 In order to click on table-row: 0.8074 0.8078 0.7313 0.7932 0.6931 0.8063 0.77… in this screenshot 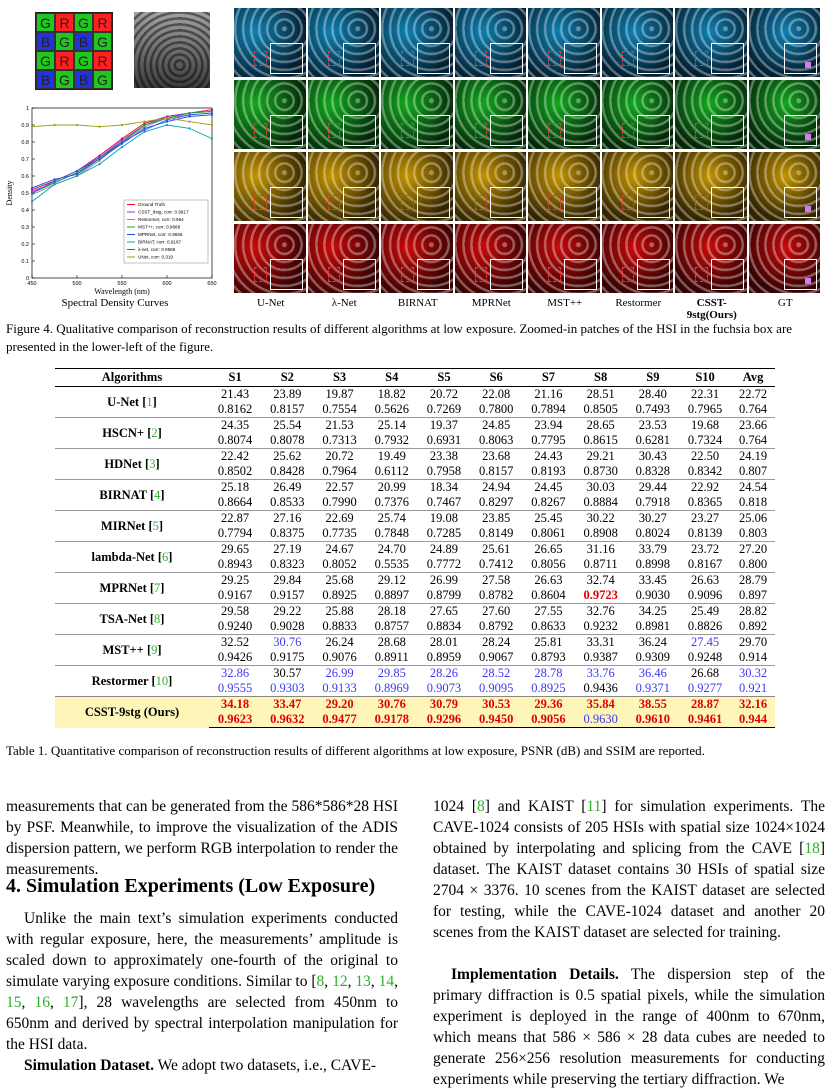, I will do `click(415, 441)`.